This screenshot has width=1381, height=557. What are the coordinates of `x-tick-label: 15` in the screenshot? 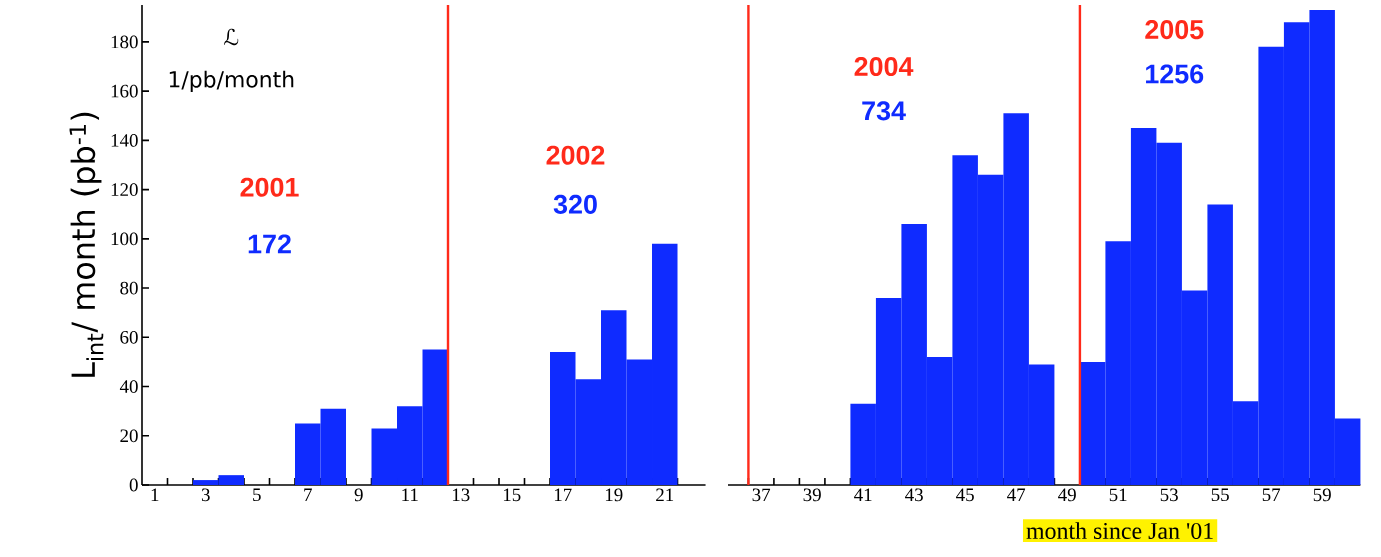 It's located at (512, 495).